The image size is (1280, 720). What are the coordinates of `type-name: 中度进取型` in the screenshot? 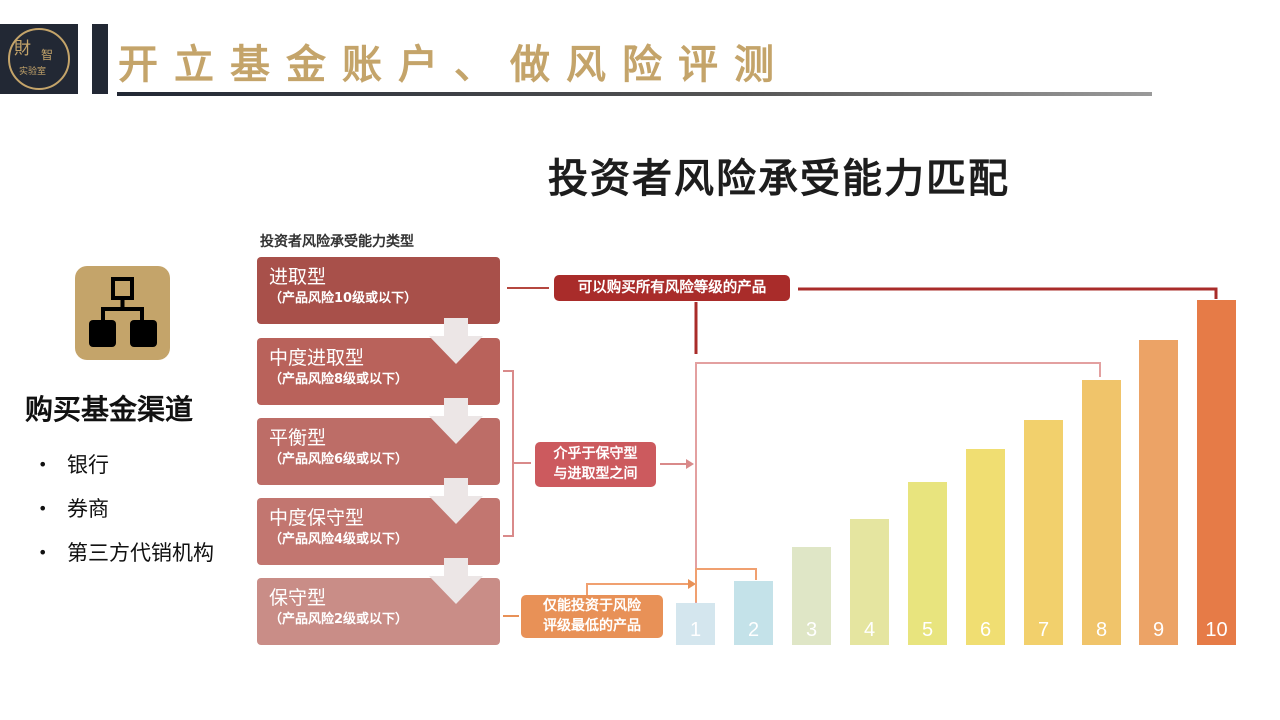 It's located at (317, 358).